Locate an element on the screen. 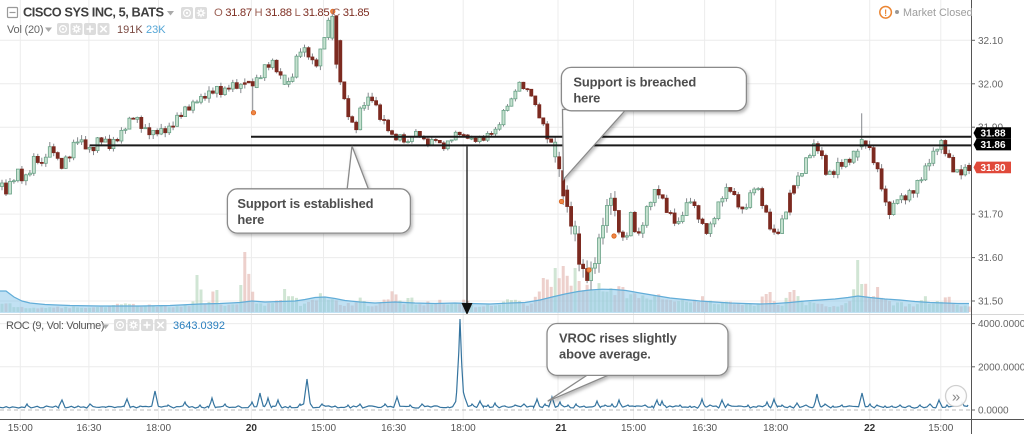  svg-text: 0.0000 is located at coordinates (993, 411).